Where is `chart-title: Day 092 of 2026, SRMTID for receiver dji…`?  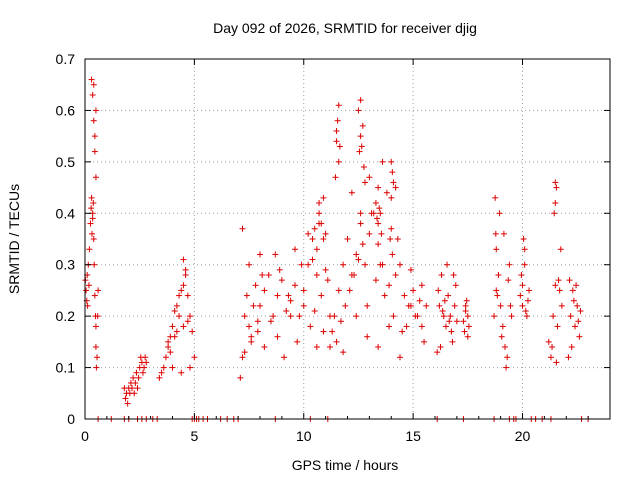
chart-title: Day 092 of 2026, SRMTID for receiver dji… is located at coordinates (345, 28).